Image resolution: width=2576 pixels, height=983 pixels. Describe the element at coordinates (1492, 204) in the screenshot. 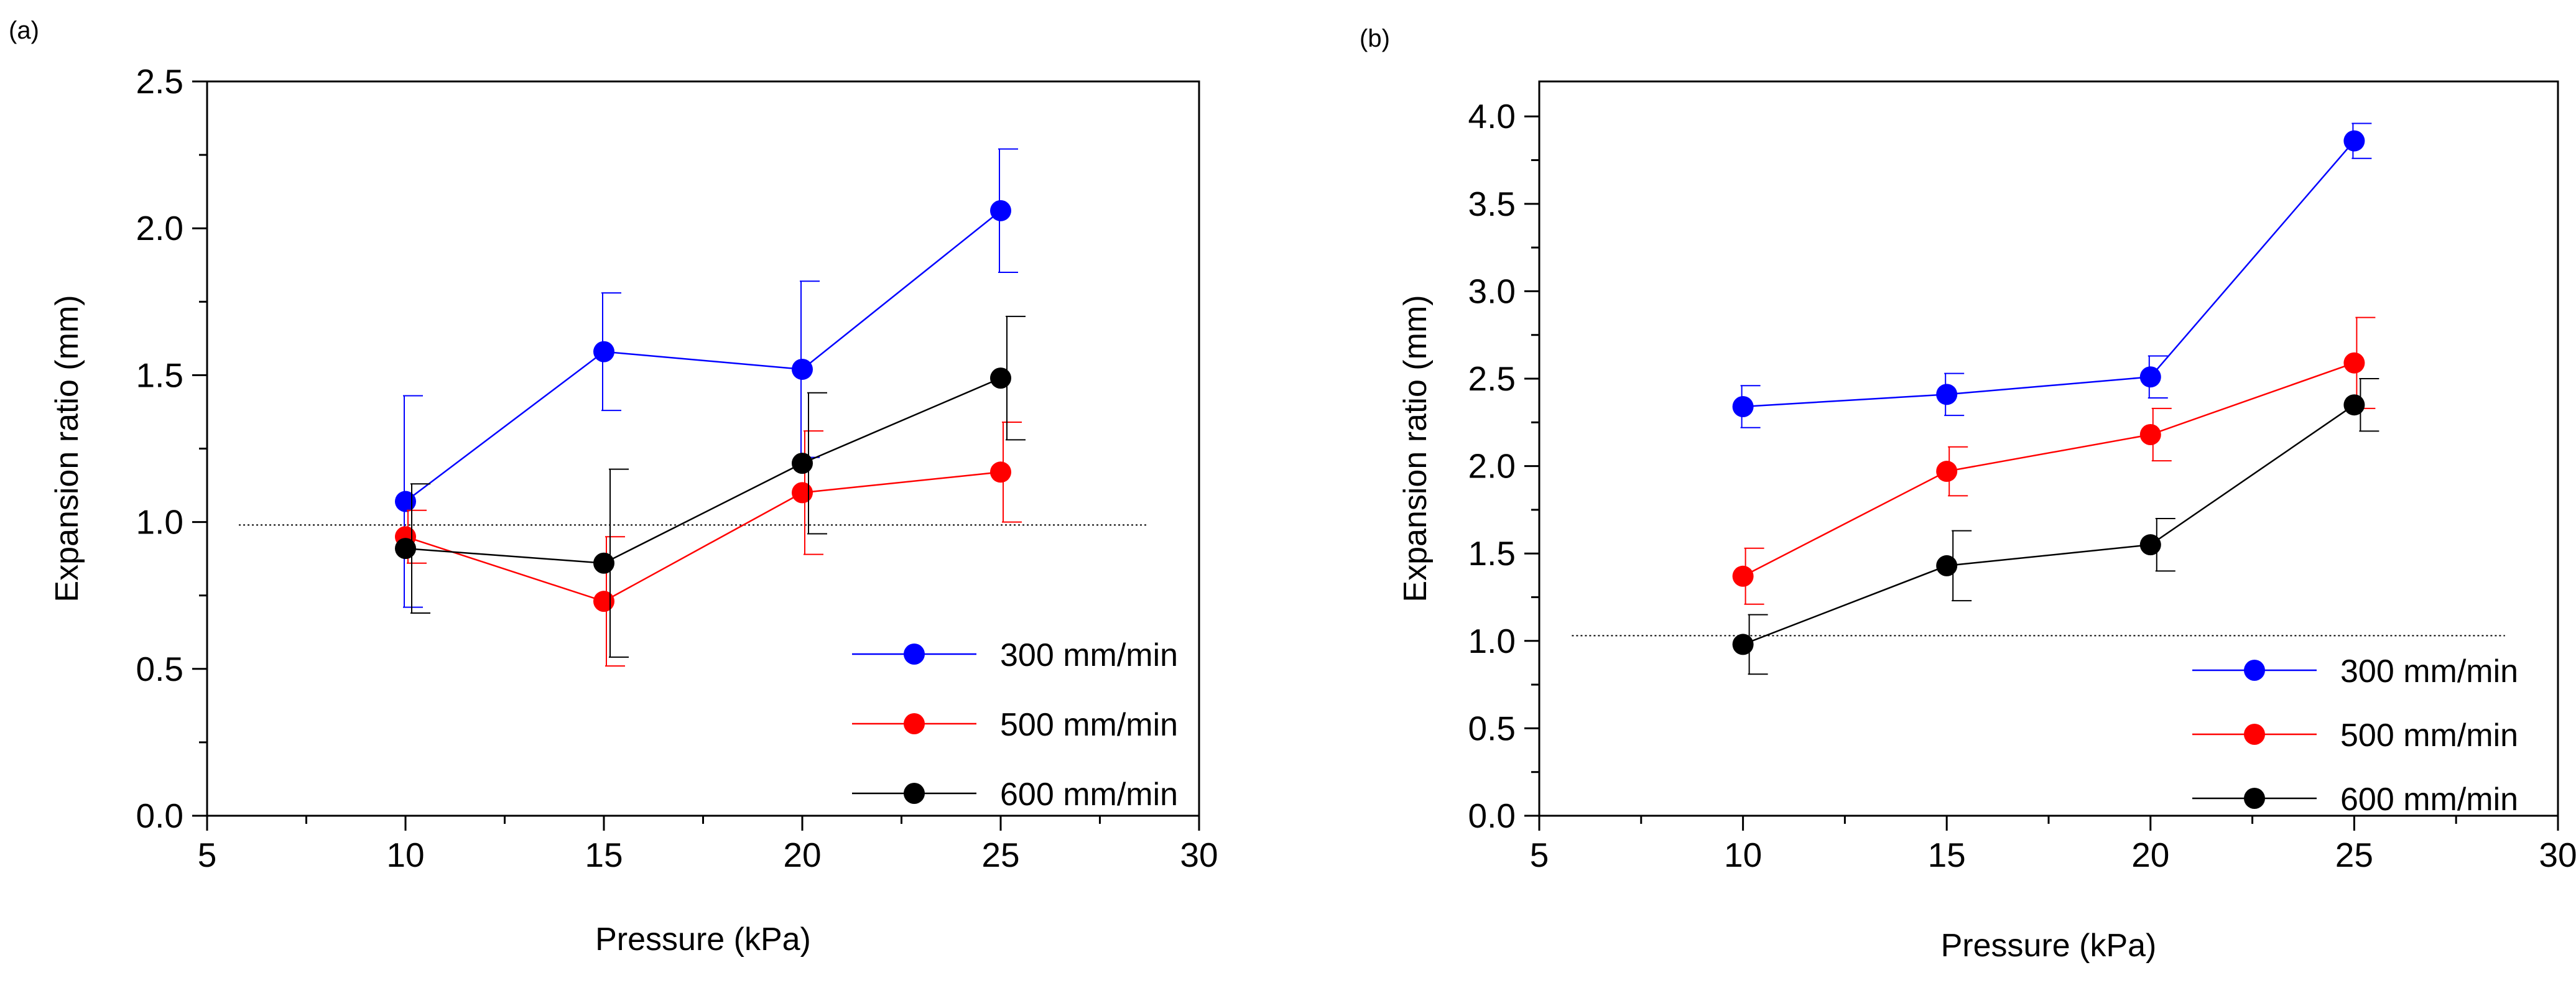

I see `y-tick-label: 3.5` at that location.